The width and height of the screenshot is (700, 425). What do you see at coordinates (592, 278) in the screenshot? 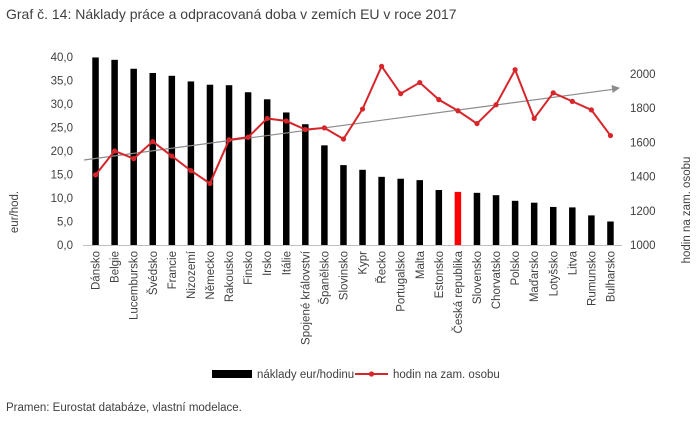
I see `x-tick-label: Rumunsko` at bounding box center [592, 278].